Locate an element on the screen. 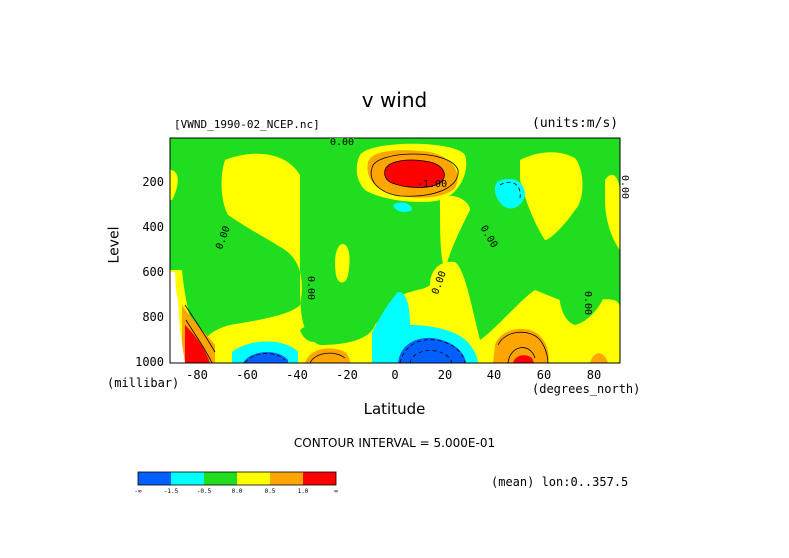  colorbar-label: 1.0 is located at coordinates (303, 491).